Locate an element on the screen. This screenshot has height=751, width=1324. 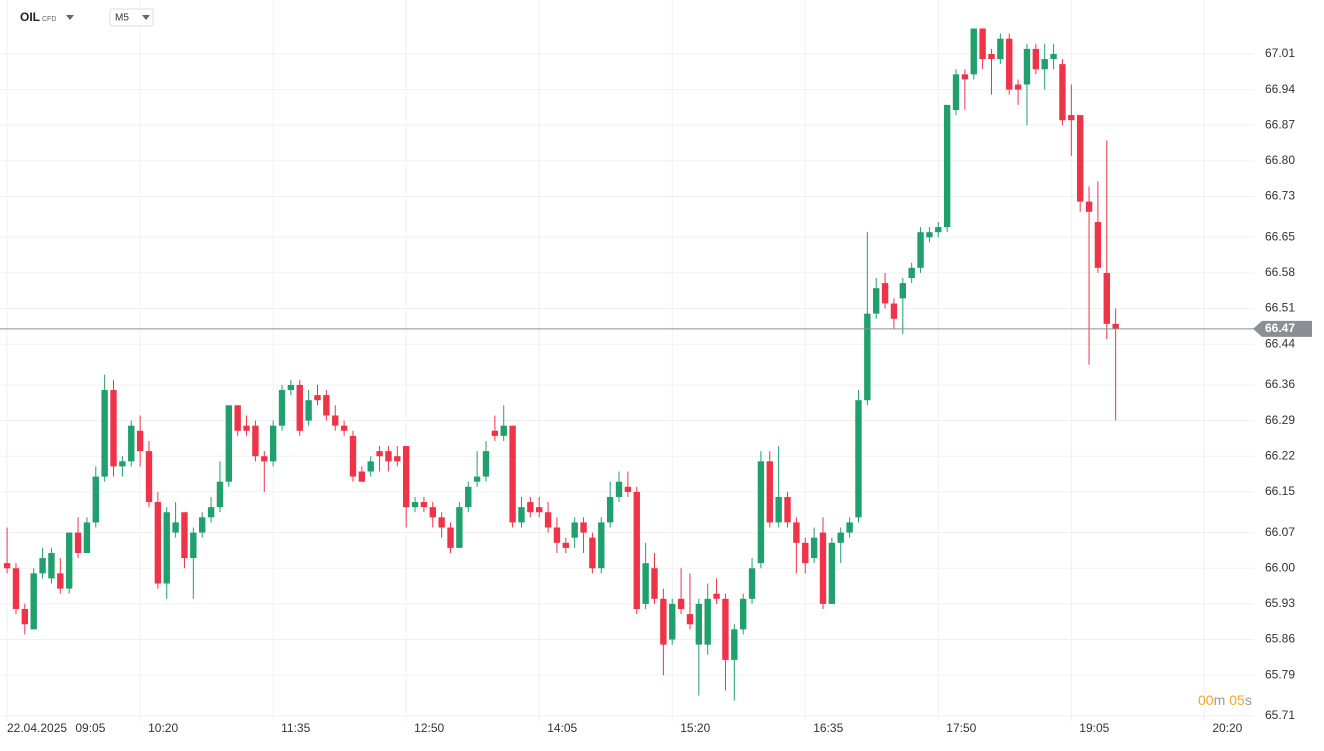
countdown-s: s is located at coordinates (1248, 700).